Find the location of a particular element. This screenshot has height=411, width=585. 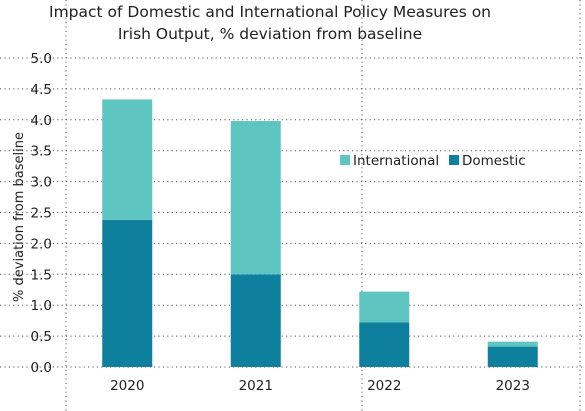

y-tick-label: 3.5 is located at coordinates (41, 152).